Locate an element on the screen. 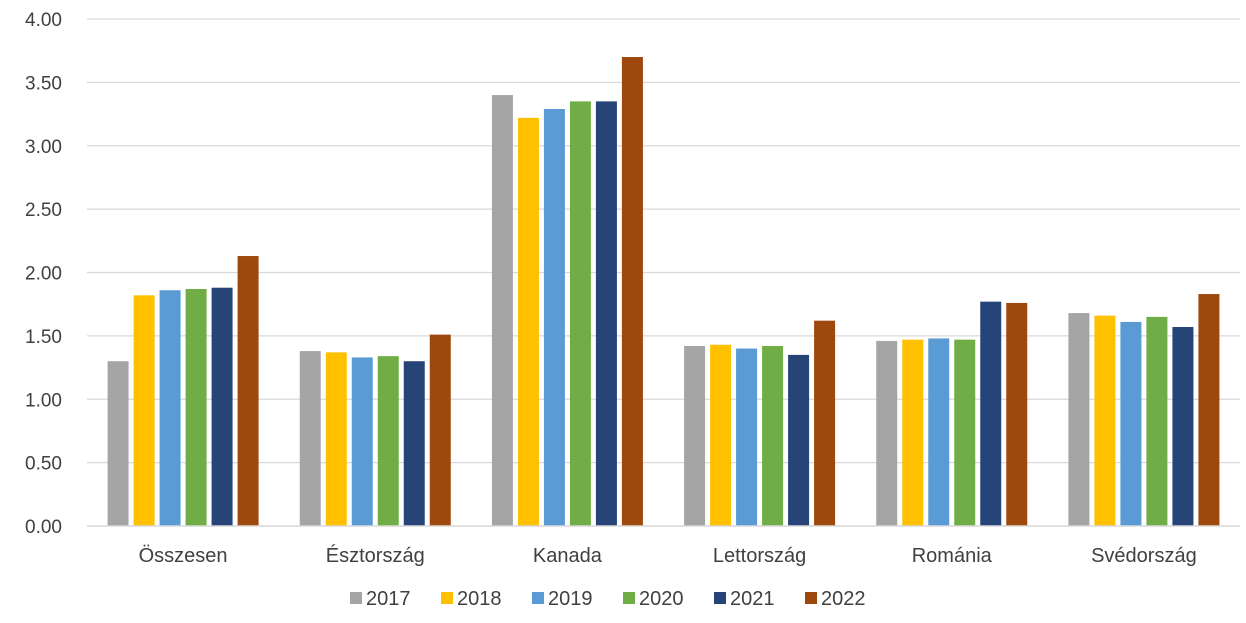 This screenshot has width=1246, height=623. legend-swatch-2019 is located at coordinates (538, 598).